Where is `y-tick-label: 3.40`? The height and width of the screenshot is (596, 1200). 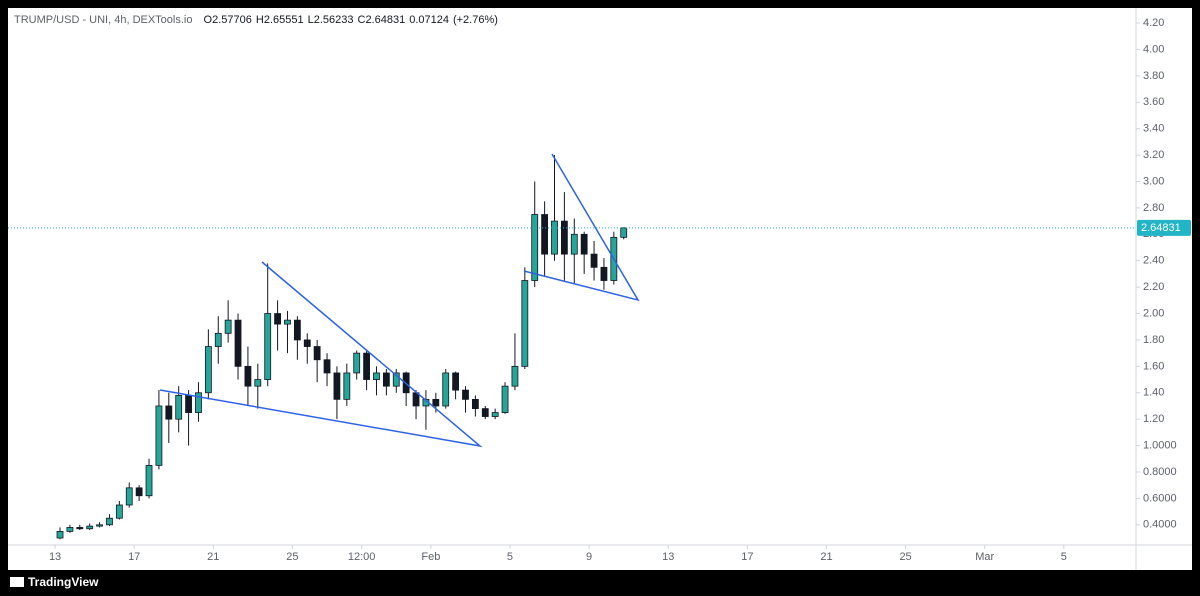 y-tick-label: 3.40 is located at coordinates (1153, 129).